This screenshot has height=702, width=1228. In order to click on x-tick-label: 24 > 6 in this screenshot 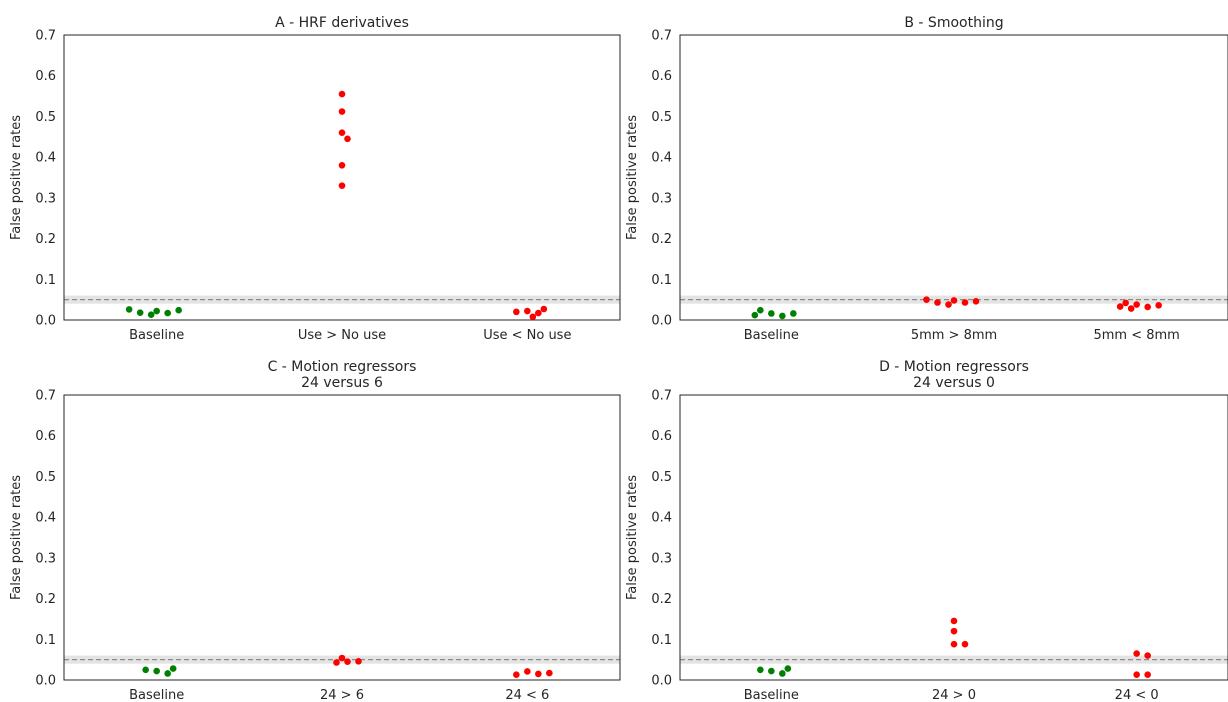, I will do `click(342, 695)`.